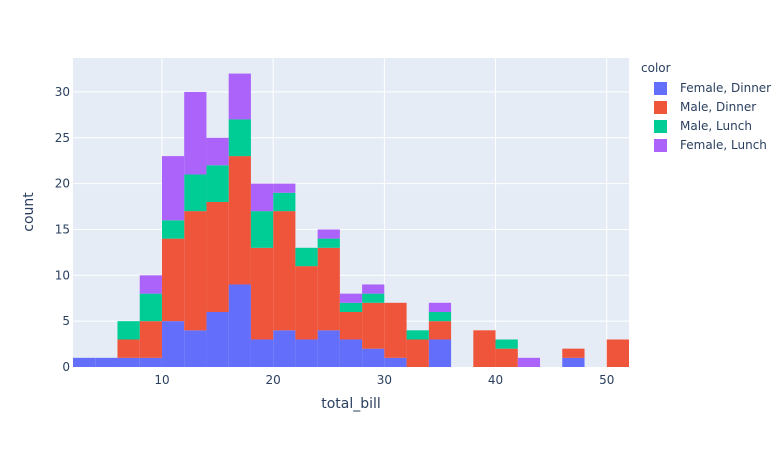 Image resolution: width=784 pixels, height=461 pixels. What do you see at coordinates (351, 404) in the screenshot?
I see `x-axis-title: total_bill` at bounding box center [351, 404].